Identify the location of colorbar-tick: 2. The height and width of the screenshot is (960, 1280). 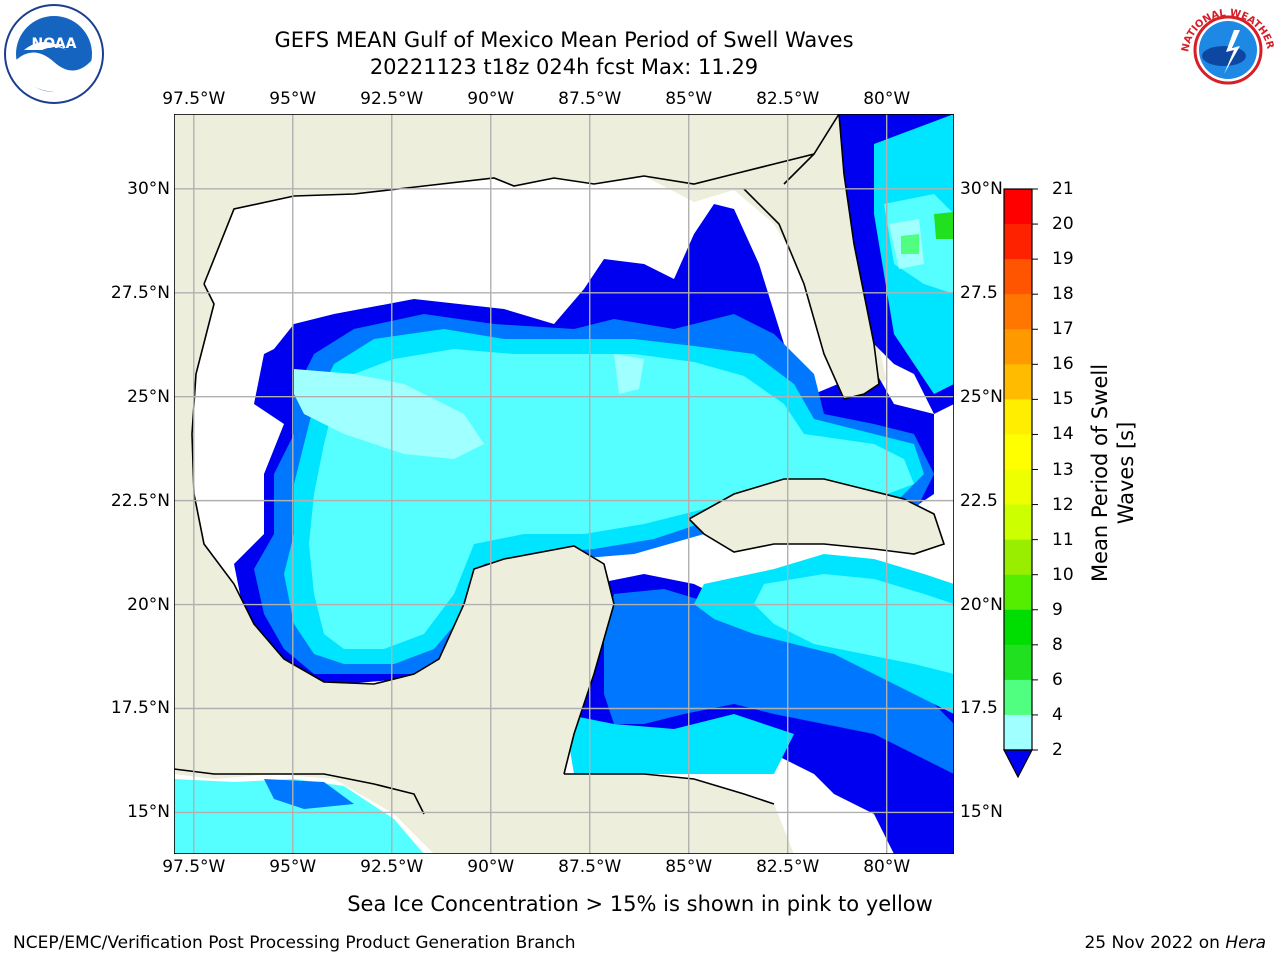
(1057, 750).